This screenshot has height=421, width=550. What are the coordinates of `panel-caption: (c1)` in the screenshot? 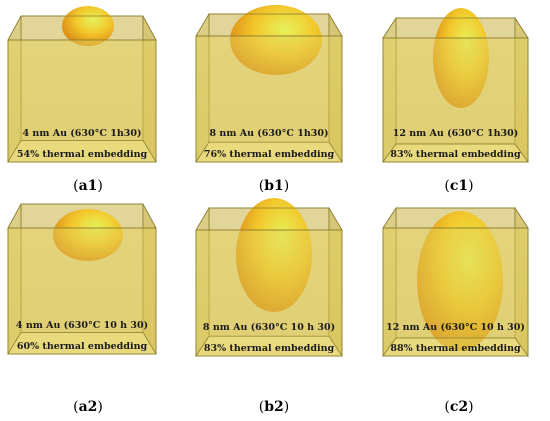 It's located at (458, 186).